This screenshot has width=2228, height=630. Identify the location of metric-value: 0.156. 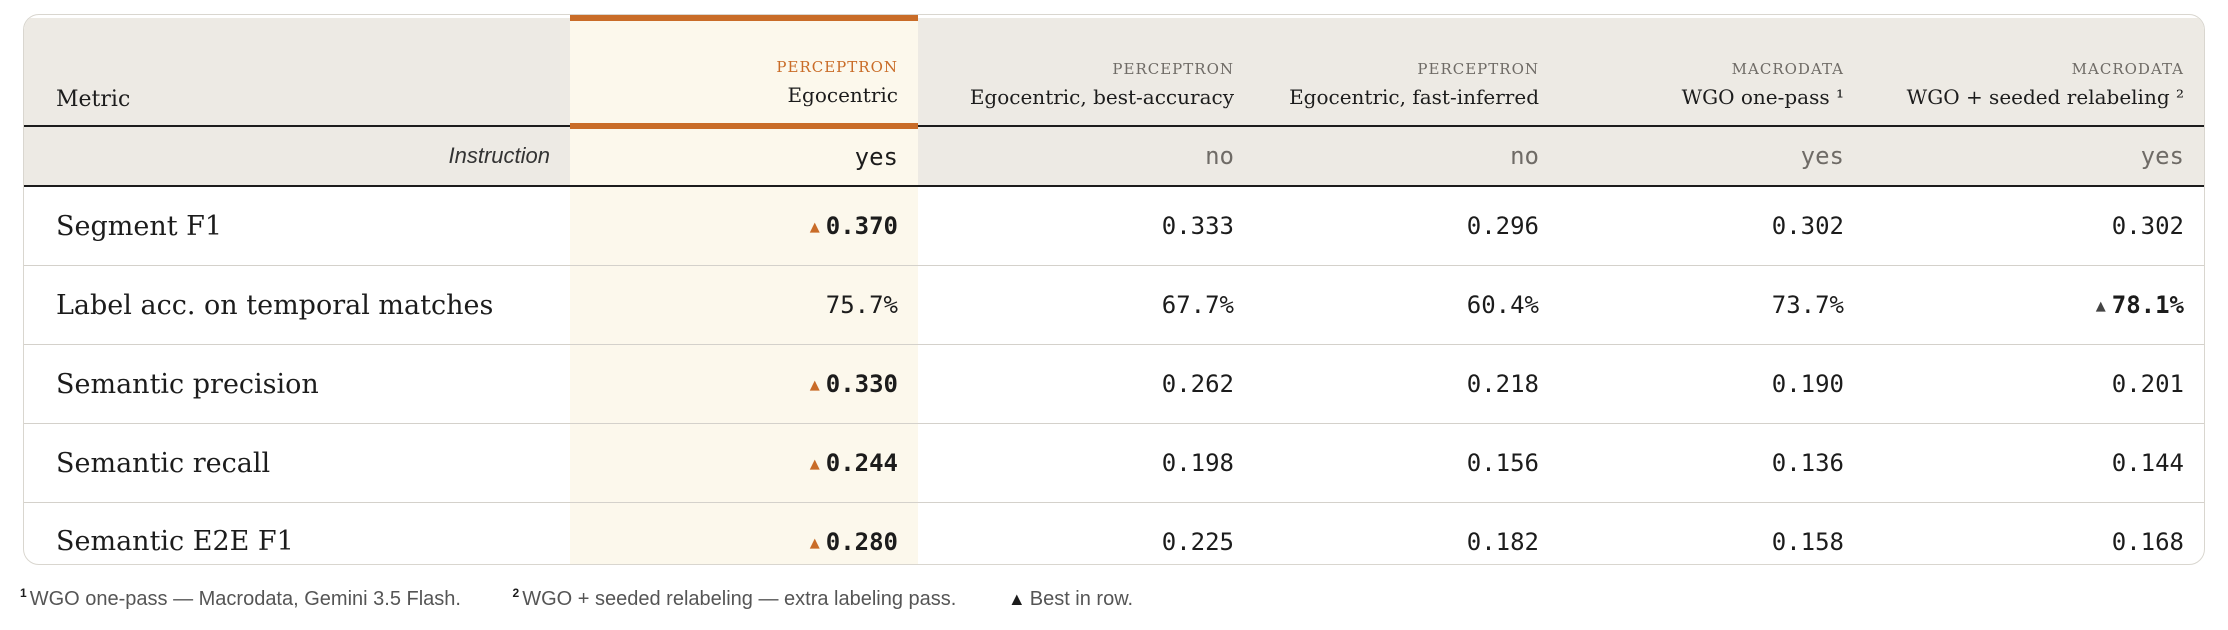
(1406, 463).